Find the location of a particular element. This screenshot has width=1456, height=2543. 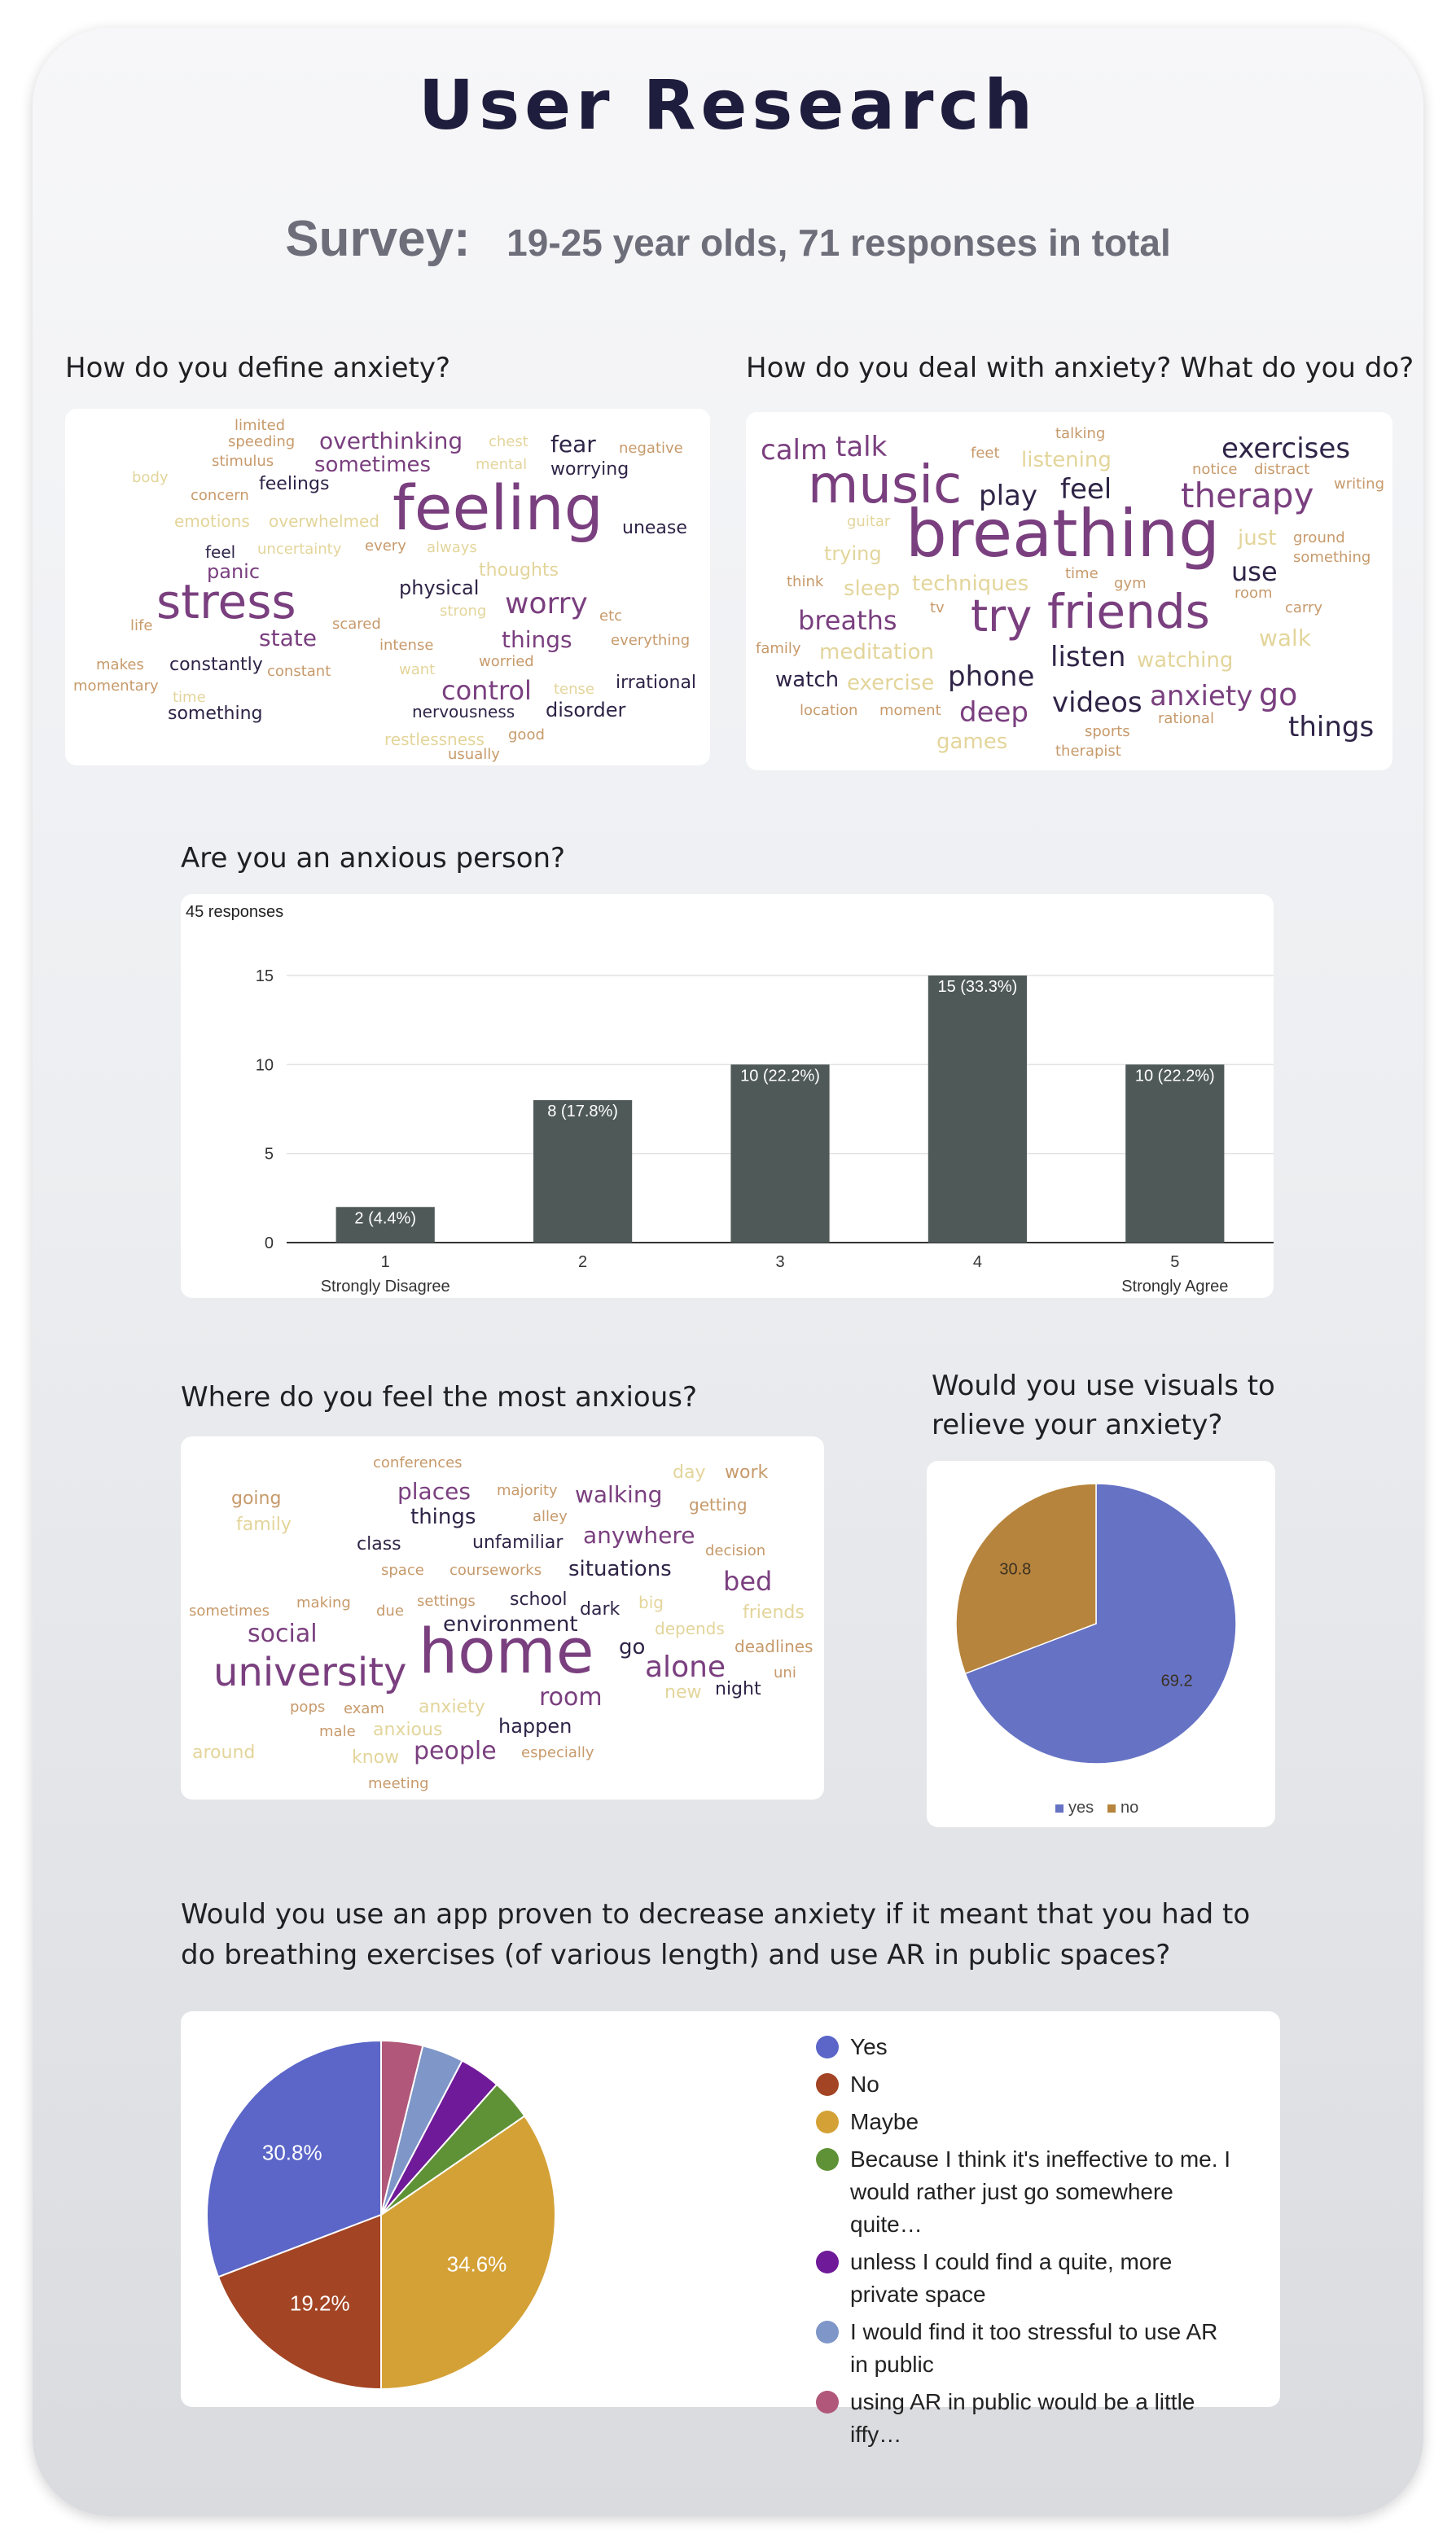

visuals-pie-chart: 69.2 30.8 yes no is located at coordinates (1096, 1650).